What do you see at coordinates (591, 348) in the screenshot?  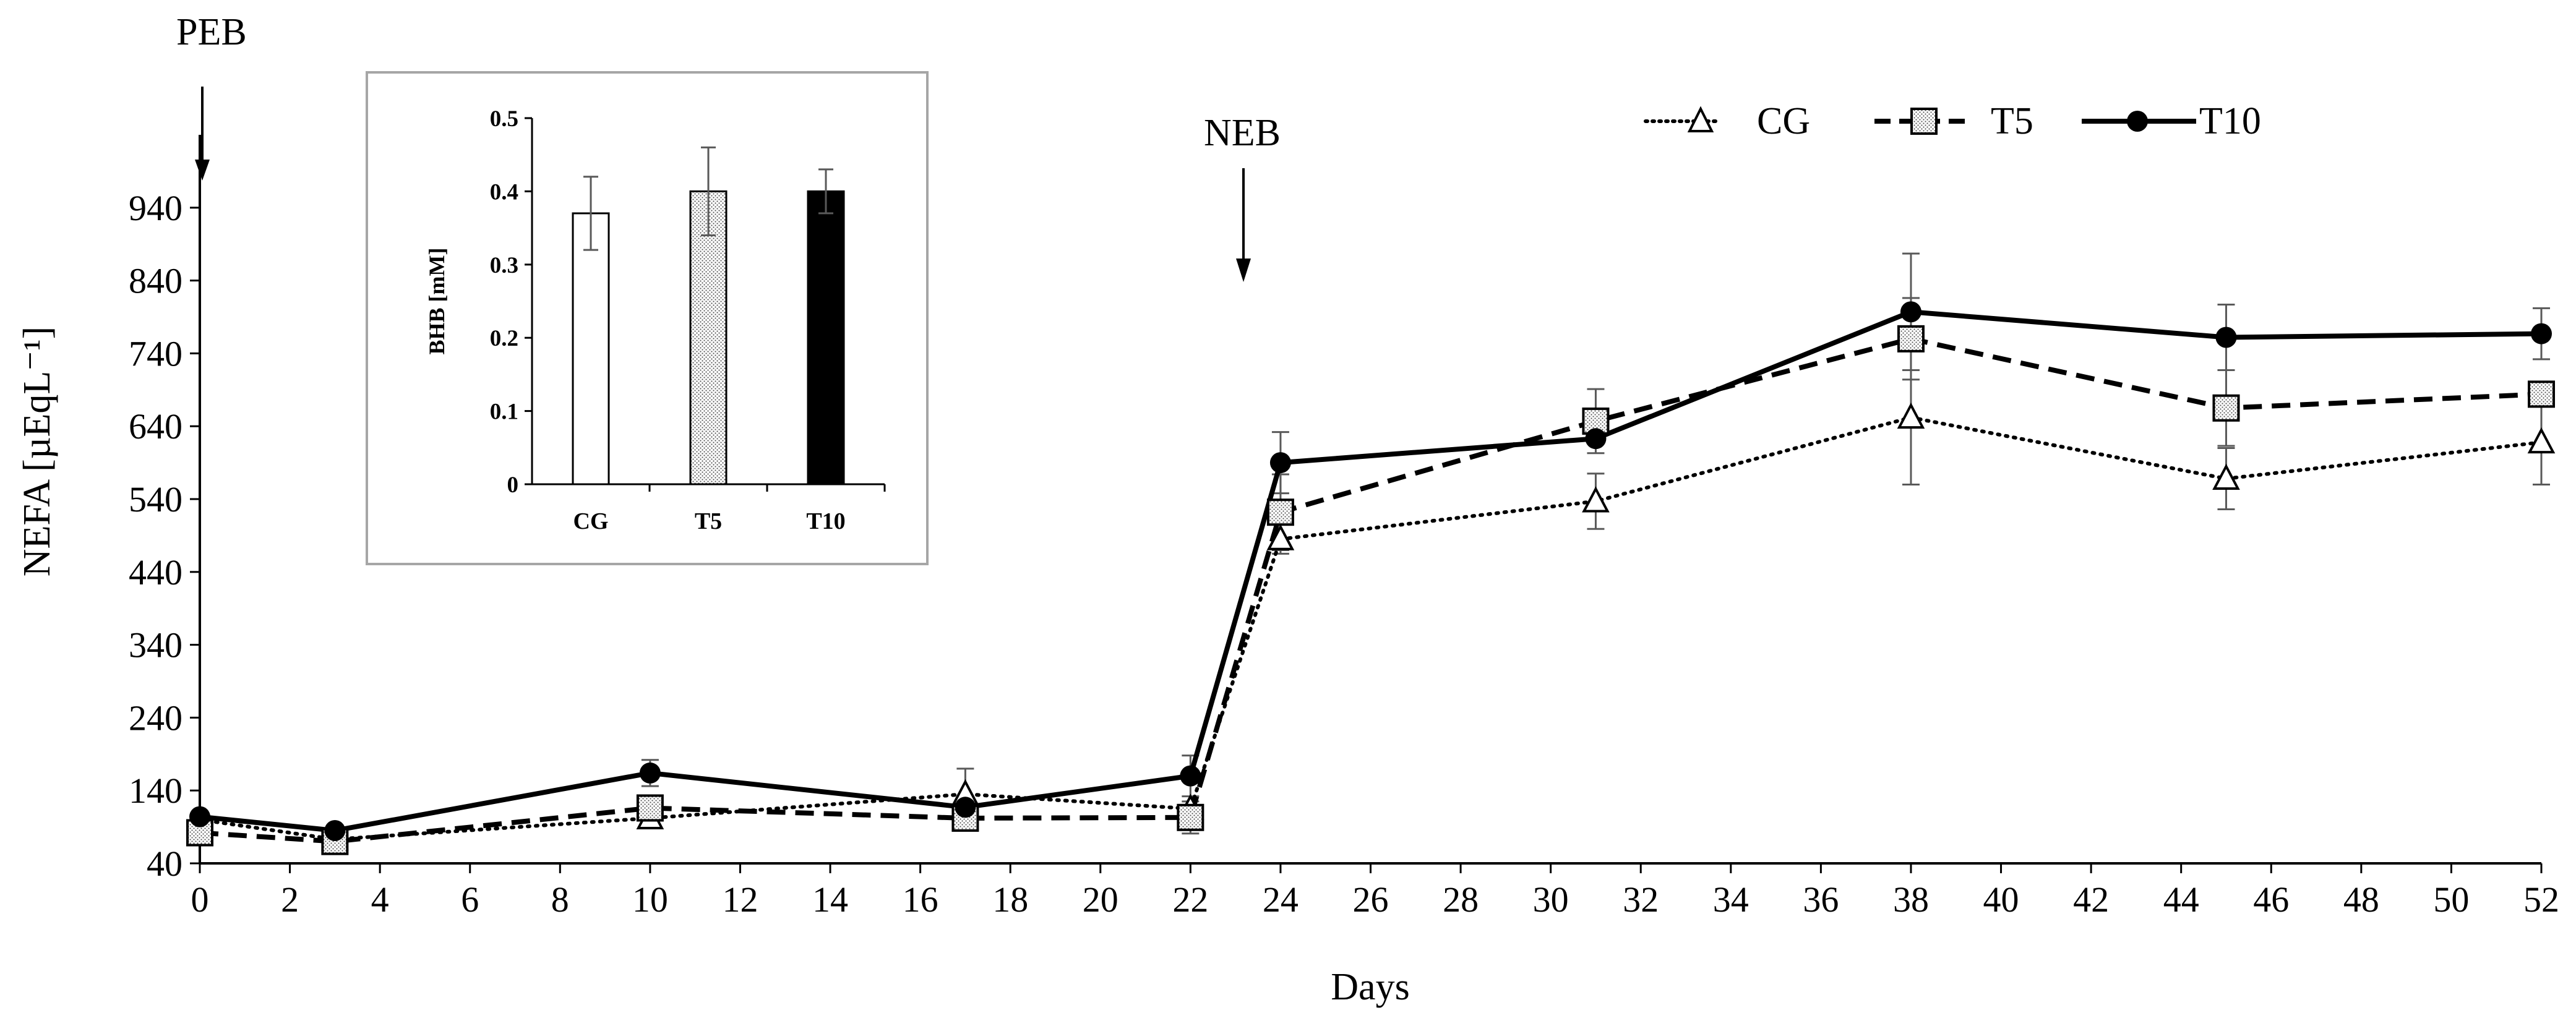 I see `inset-bar-cg` at bounding box center [591, 348].